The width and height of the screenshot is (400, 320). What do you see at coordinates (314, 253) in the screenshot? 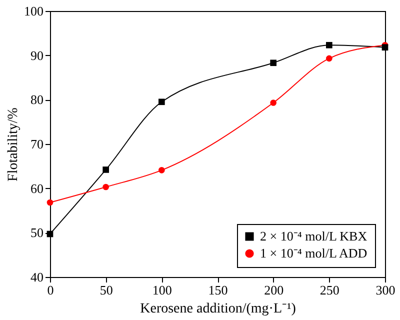
I see `legend-label: 1 × 10⁻⁴ mol/L ADD` at bounding box center [314, 253].